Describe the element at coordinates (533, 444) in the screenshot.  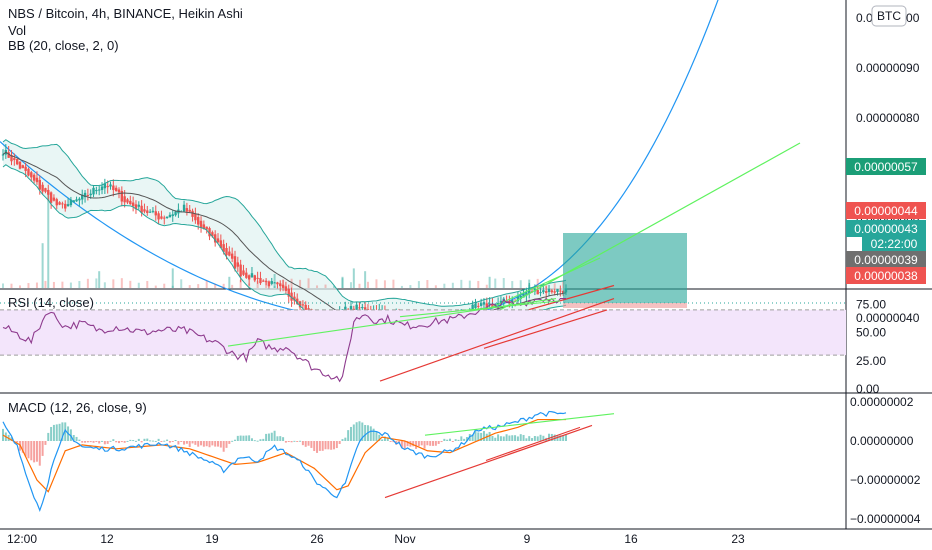
I see `macd-trendline-red` at that location.